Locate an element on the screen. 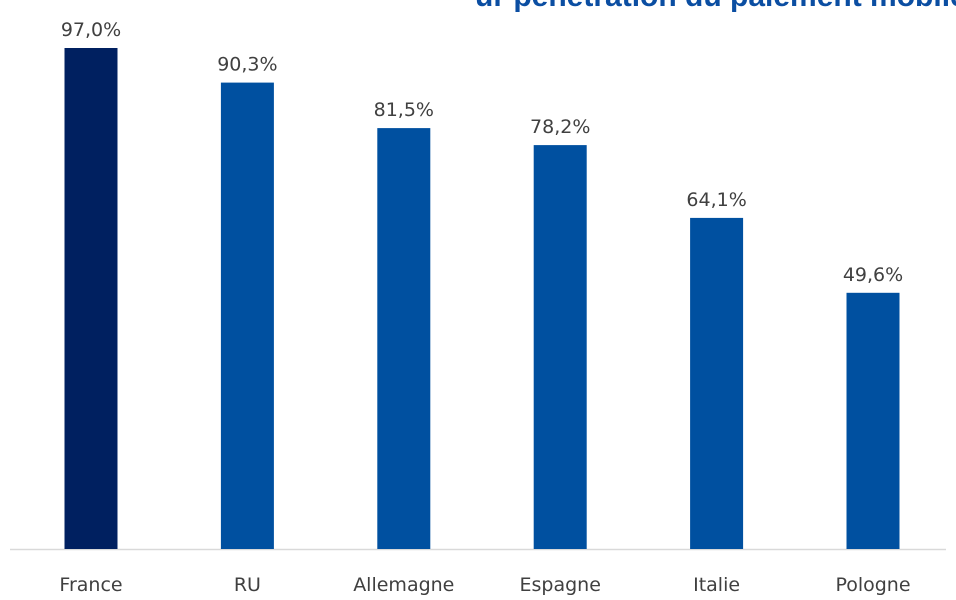 Image resolution: width=956 pixels, height=600 pixels. data-label: 49,6% is located at coordinates (873, 275).